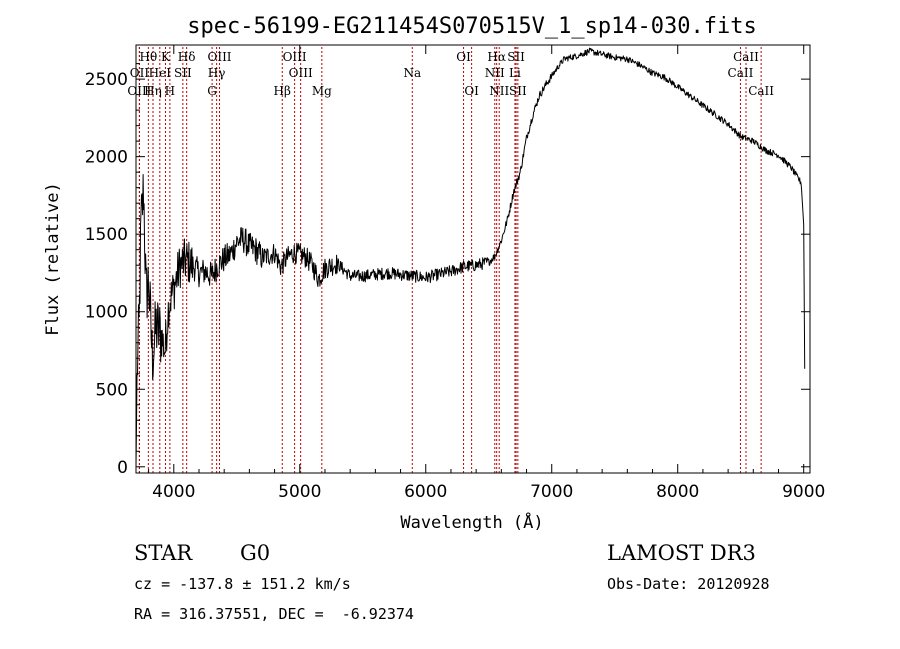  Describe the element at coordinates (425, 492) in the screenshot. I see `x-tick-label: 6000` at that location.